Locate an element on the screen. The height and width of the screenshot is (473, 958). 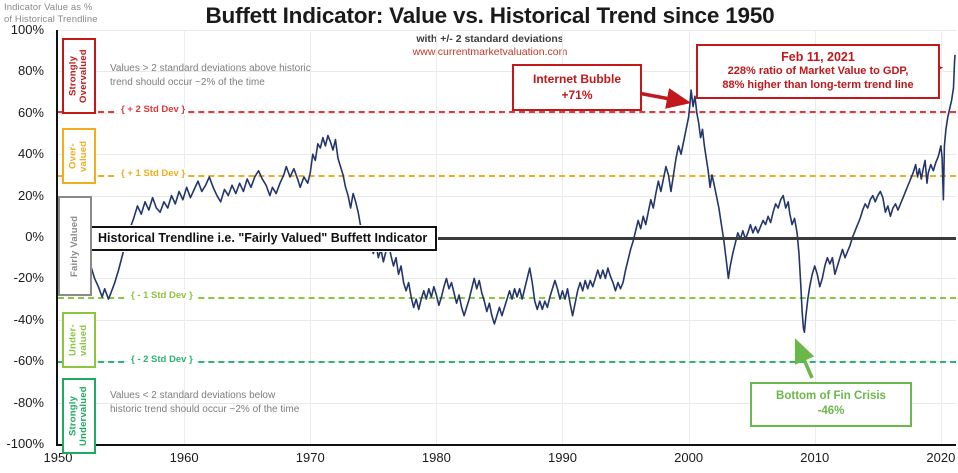
callout-fin-crisis-title: Bottom of Fin Crisis is located at coordinates (831, 396).